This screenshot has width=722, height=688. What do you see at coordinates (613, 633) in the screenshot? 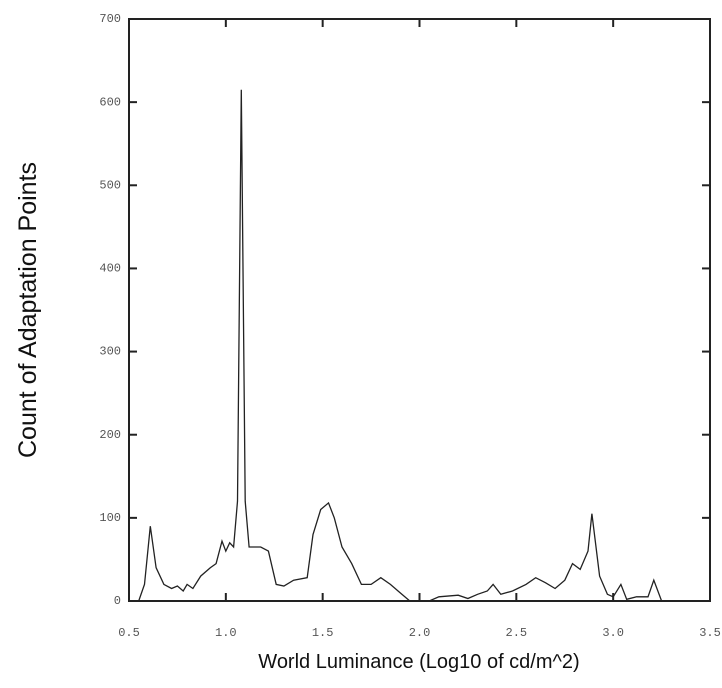
I see `x-tick-label: 3.0` at bounding box center [613, 633].